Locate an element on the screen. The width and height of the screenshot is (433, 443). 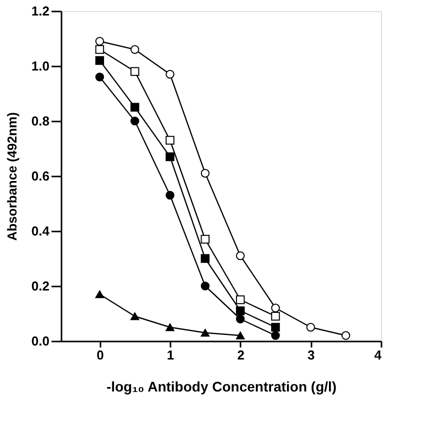
y-tick-label: 0.8 is located at coordinates (40, 121).